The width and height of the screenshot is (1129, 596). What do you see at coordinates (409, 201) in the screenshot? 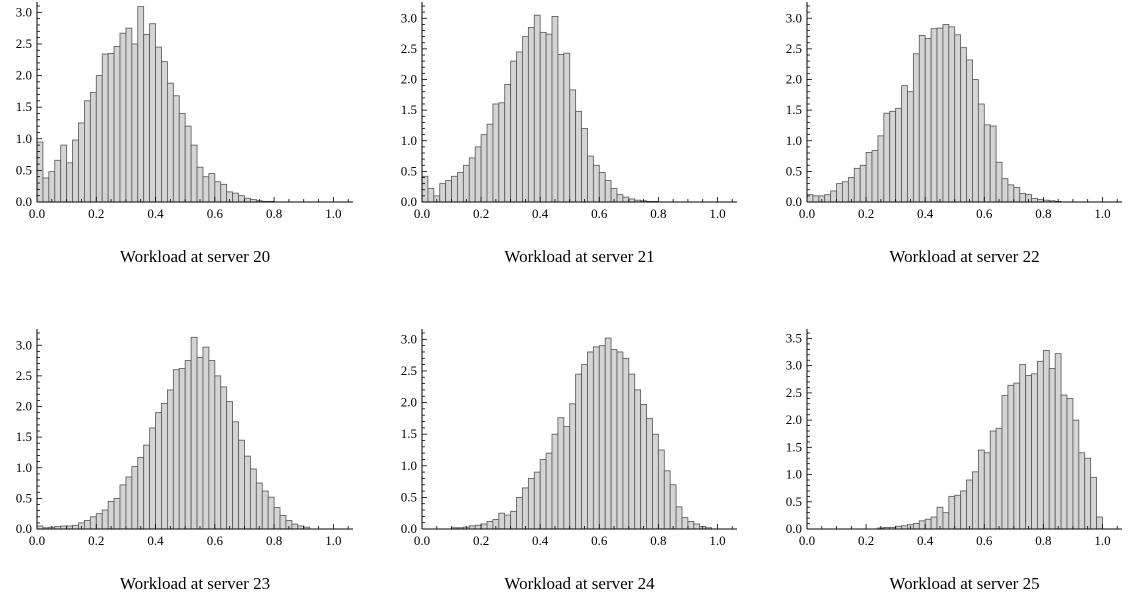
I see `y-tick-label: 0.0` at bounding box center [409, 201].